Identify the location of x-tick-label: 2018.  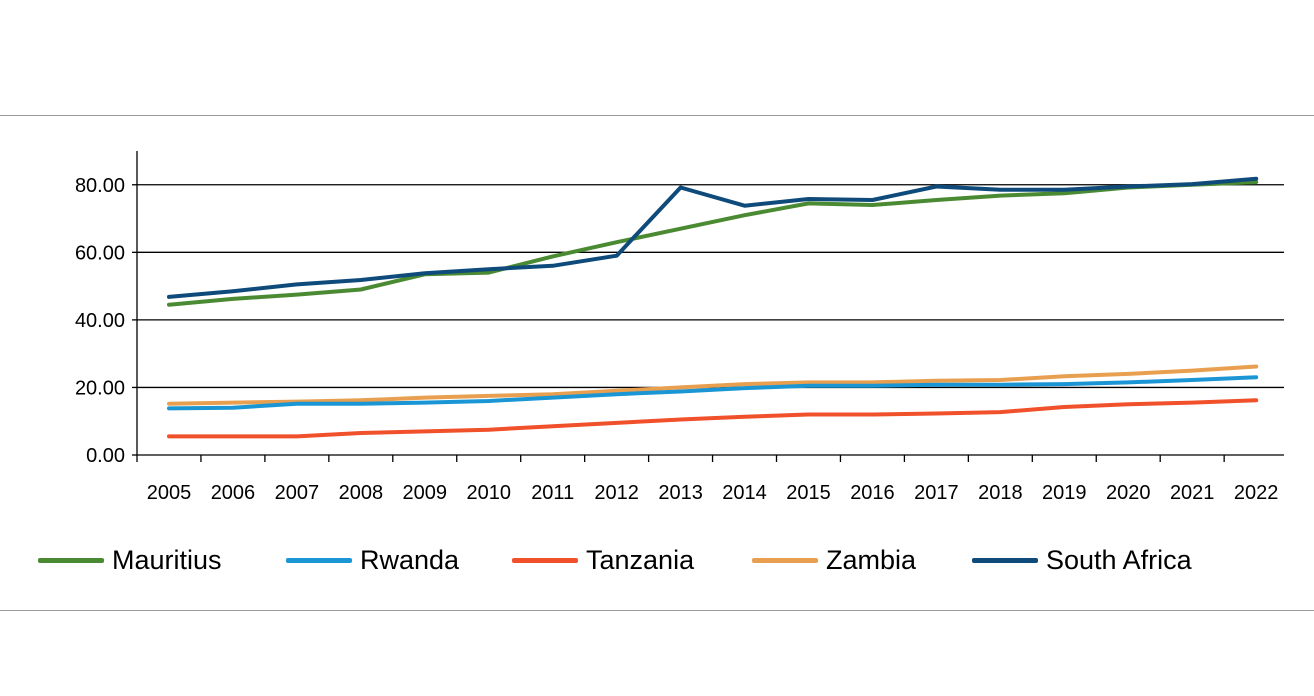
(1000, 493).